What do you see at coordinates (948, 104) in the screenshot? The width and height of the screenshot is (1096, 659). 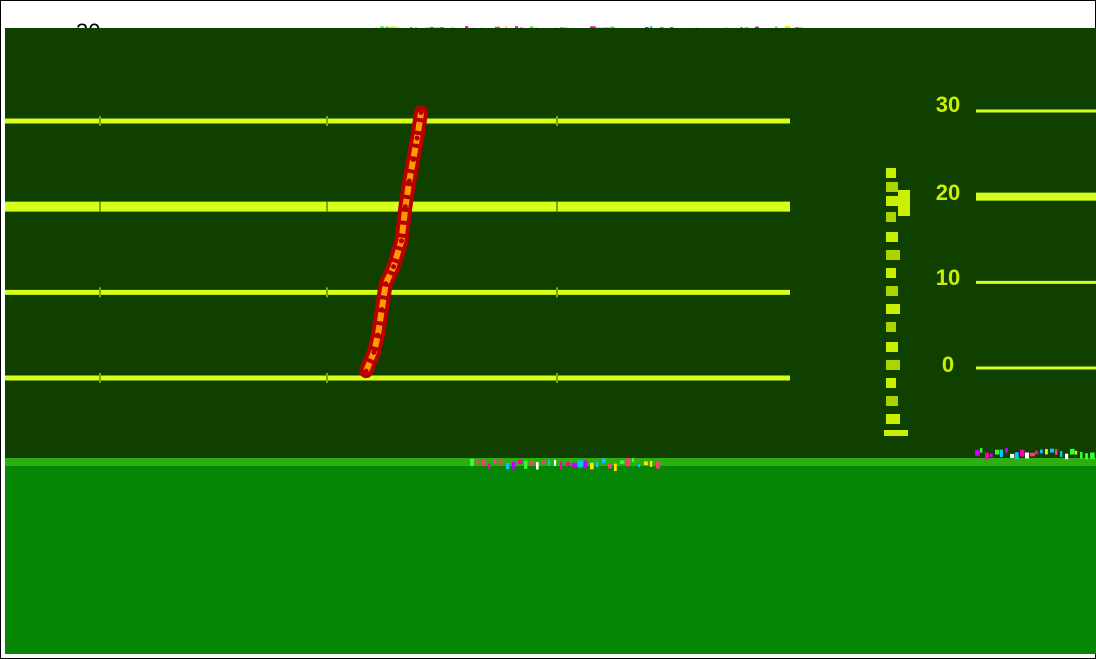 I see `y-tick-label-30: 30` at bounding box center [948, 104].